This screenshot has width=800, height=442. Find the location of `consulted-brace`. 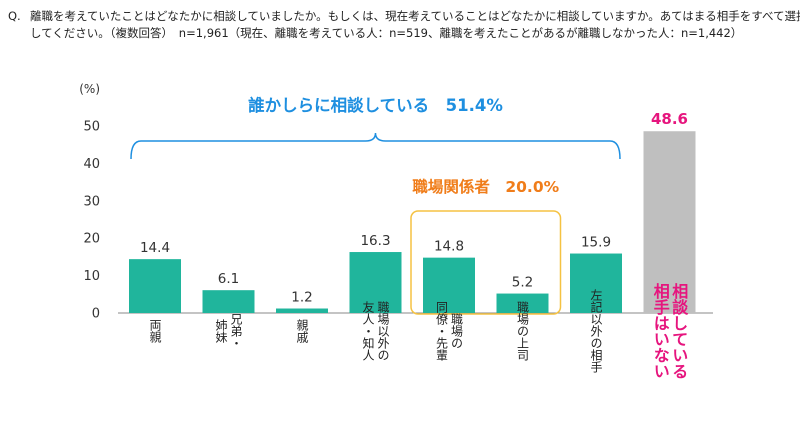

consulted-brace is located at coordinates (375, 146).